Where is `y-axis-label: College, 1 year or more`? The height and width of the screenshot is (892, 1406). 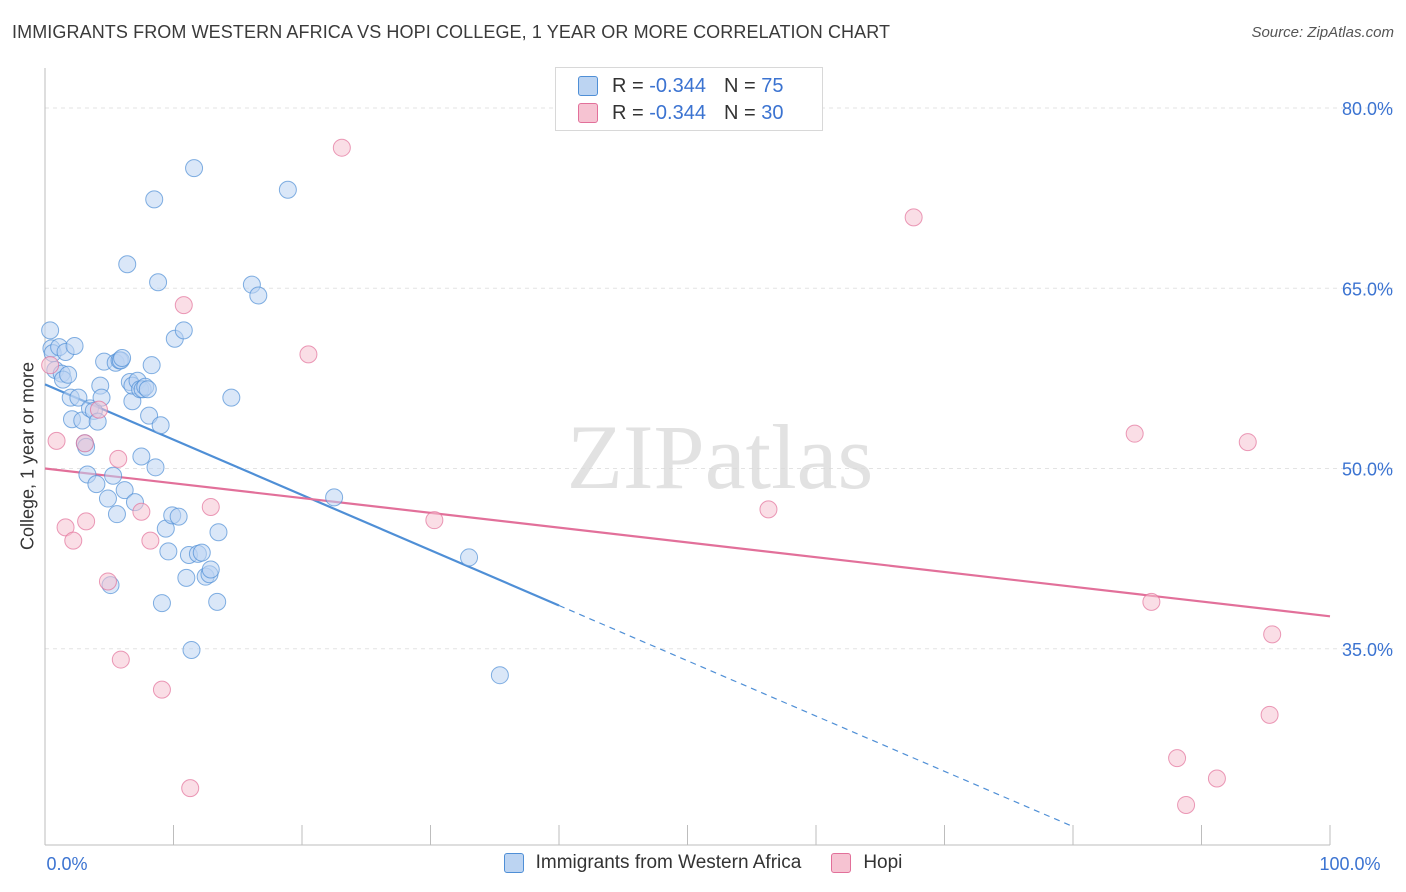 y-axis-label: College, 1 year or more is located at coordinates (27, 456).